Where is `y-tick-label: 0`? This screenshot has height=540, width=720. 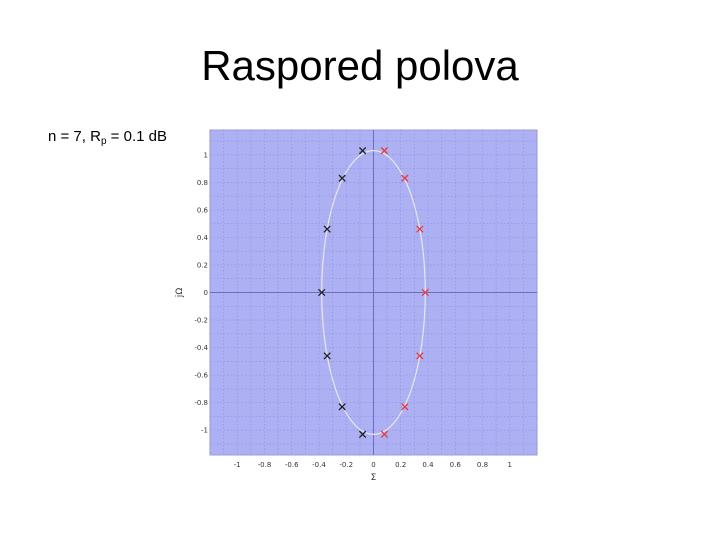 y-tick-label: 0 is located at coordinates (206, 293).